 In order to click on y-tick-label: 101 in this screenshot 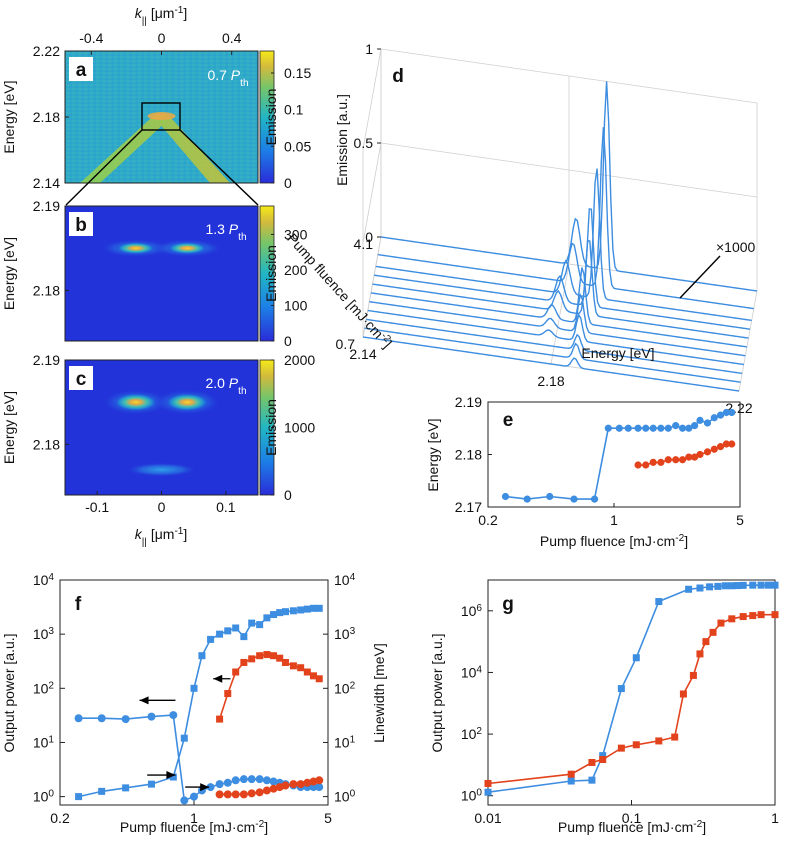, I will do `click(44, 742)`.